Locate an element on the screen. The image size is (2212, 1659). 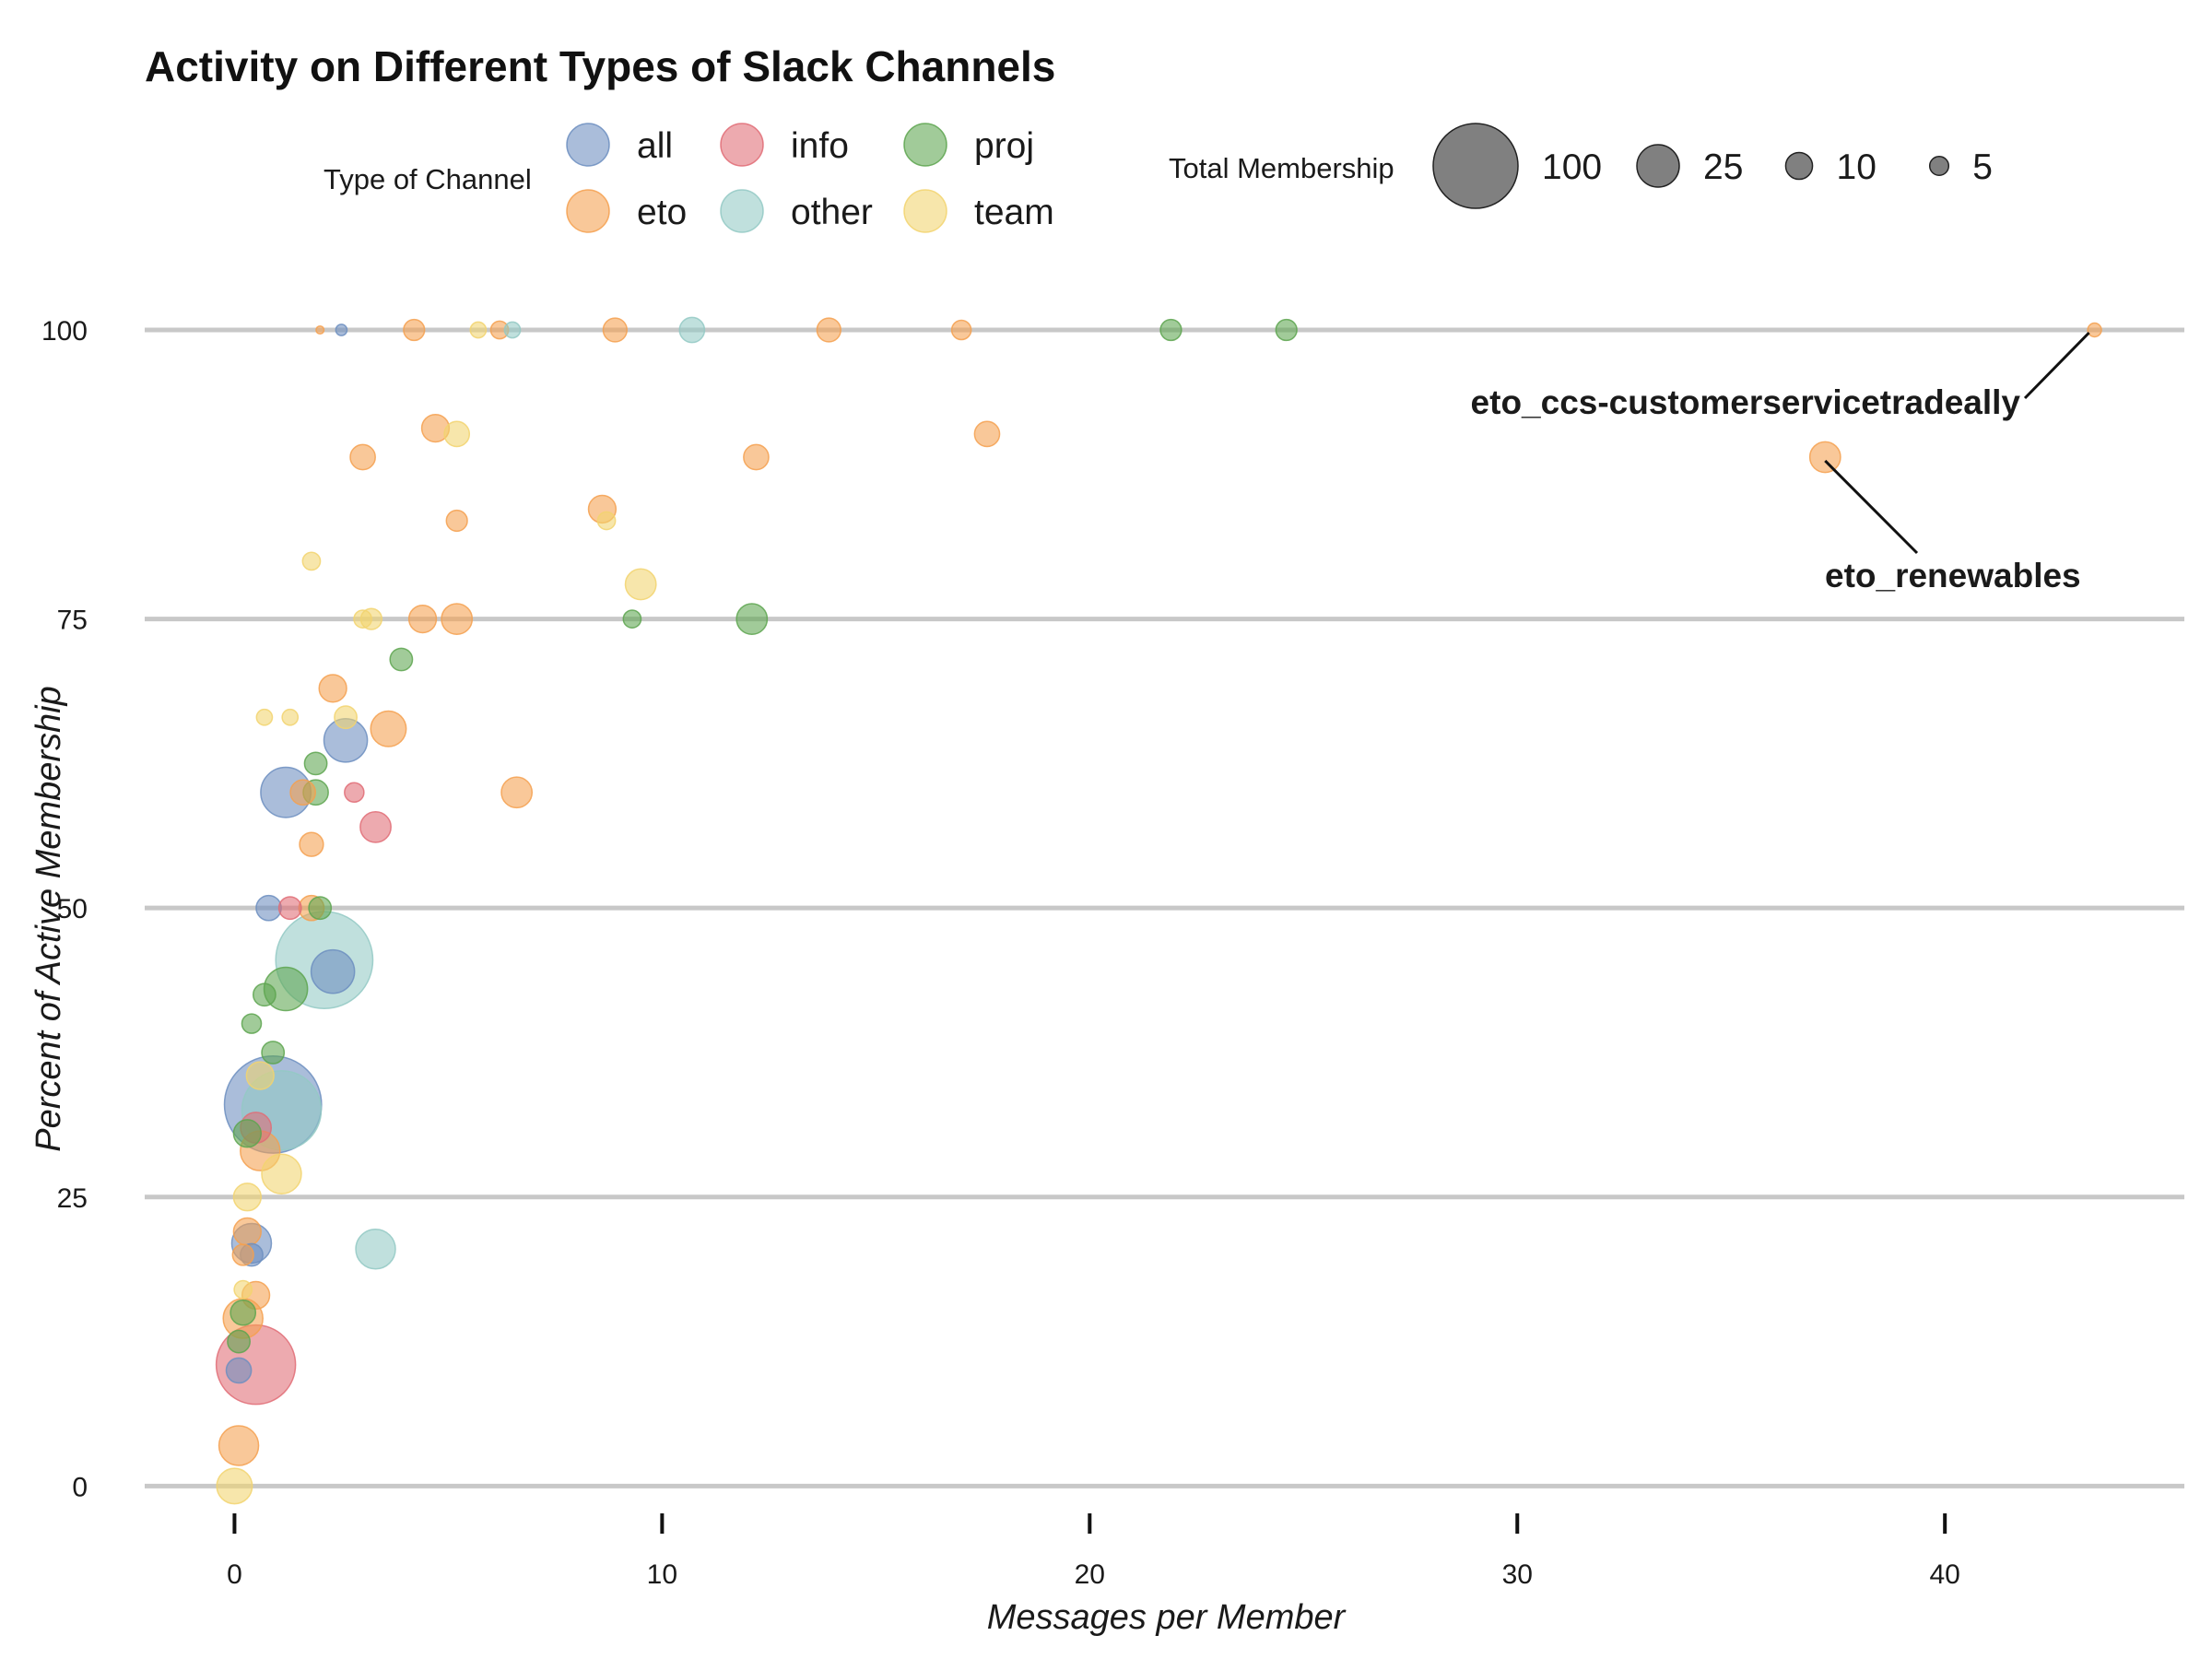
legend-swatch-info is located at coordinates (742, 145).